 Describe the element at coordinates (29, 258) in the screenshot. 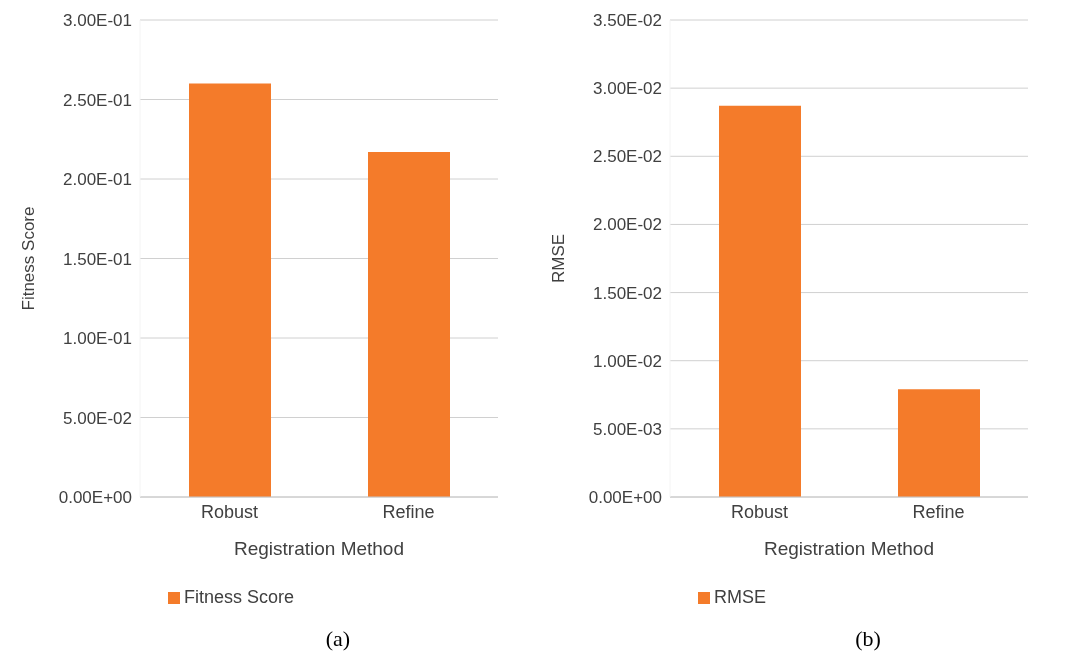

I see `y-axis-title: Fitness Score` at that location.